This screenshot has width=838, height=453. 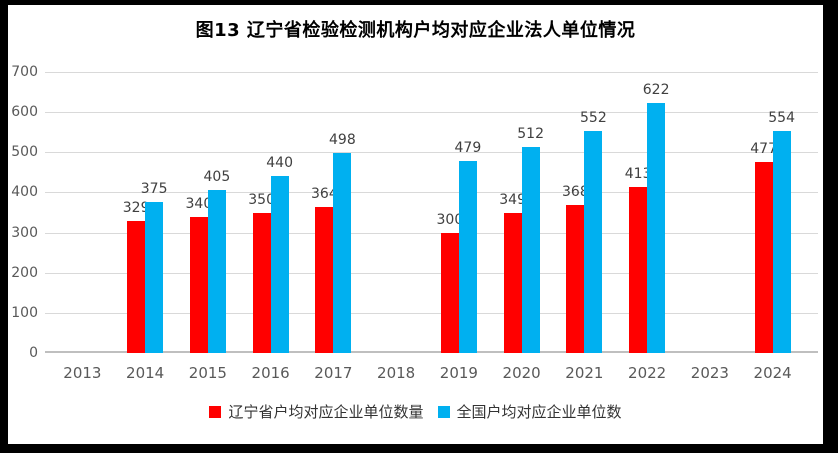 What do you see at coordinates (575, 192) in the screenshot?
I see `data-label: 368` at bounding box center [575, 192].